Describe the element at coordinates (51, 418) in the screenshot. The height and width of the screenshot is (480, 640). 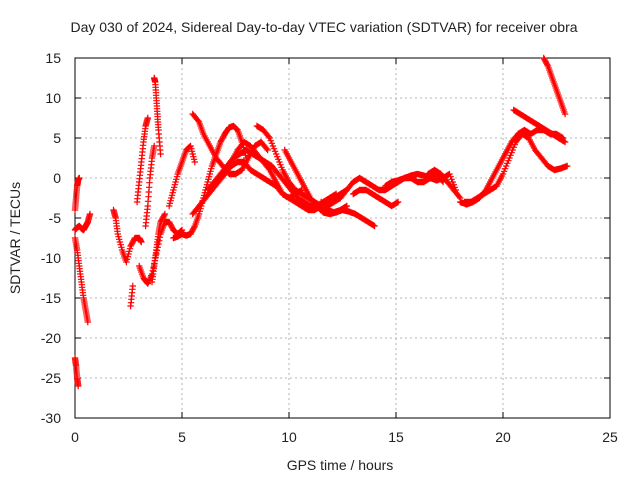
I see `y-tick-label: -30` at that location.